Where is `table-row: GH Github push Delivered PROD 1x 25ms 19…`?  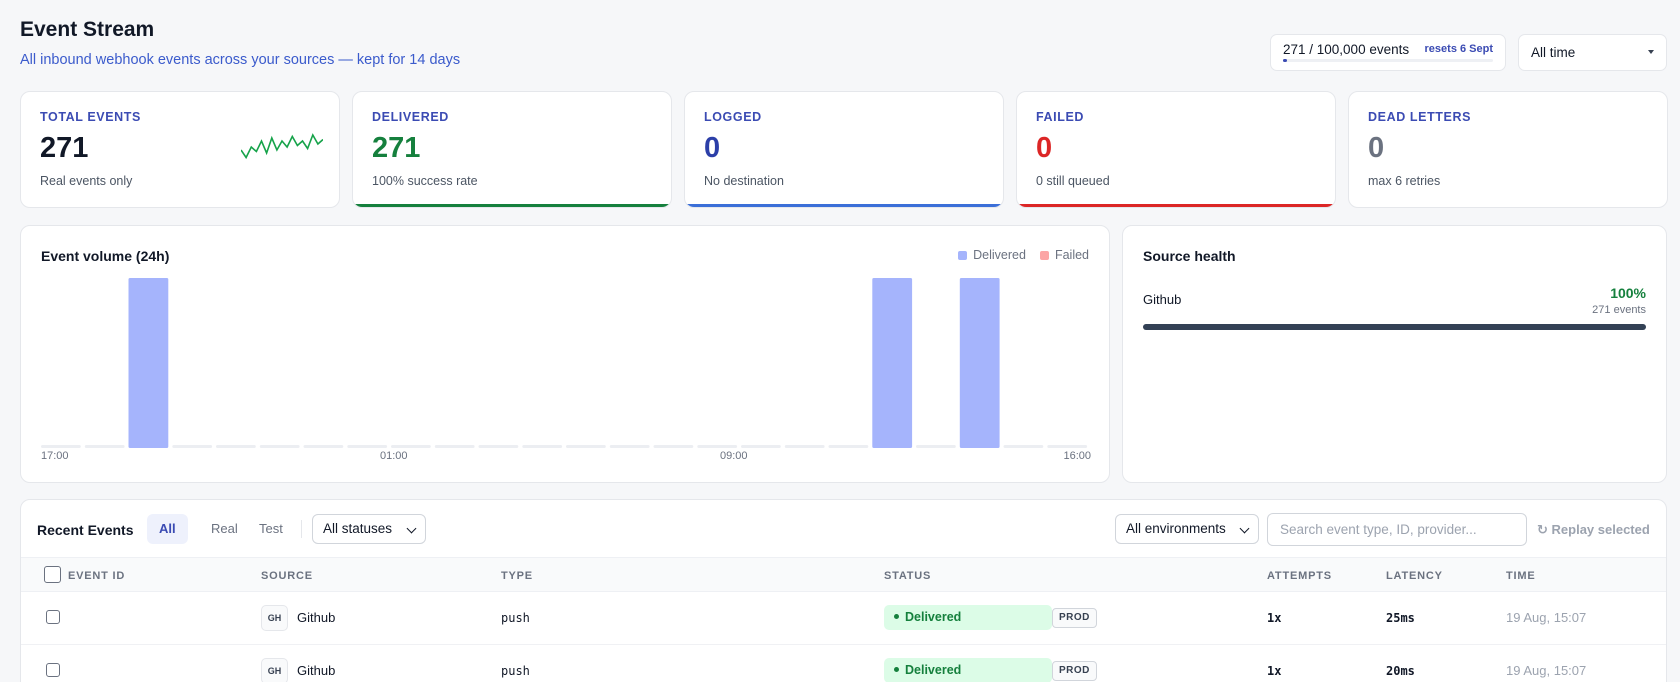 table-row: GH Github push Delivered PROD 1x 25ms 19… is located at coordinates (843, 618).